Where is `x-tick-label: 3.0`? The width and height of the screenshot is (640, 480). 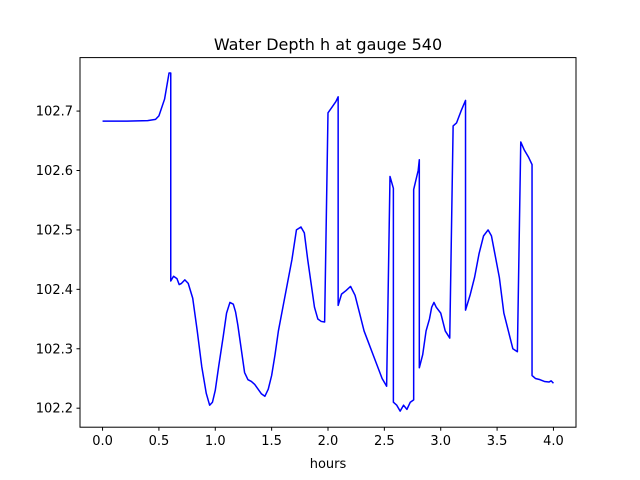 x-tick-label: 3.0 is located at coordinates (440, 441).